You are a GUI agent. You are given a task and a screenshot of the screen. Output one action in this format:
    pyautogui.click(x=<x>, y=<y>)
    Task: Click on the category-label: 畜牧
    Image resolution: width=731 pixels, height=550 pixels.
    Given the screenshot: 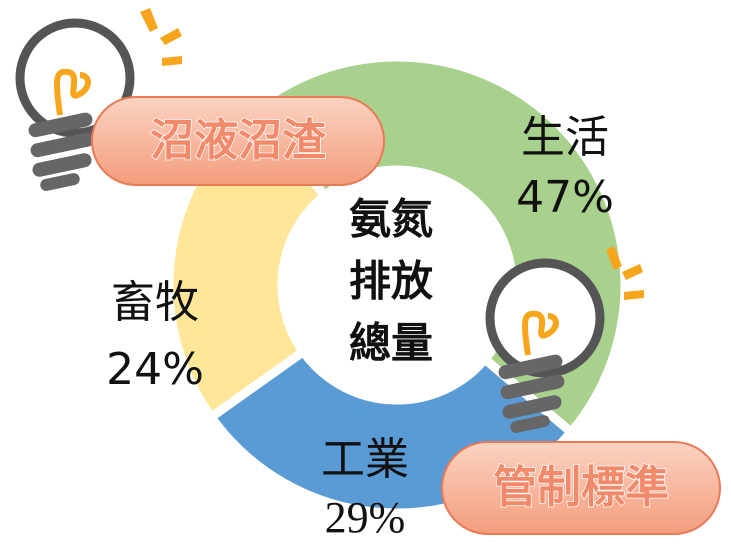 What is the action you would take?
    pyautogui.click(x=155, y=302)
    